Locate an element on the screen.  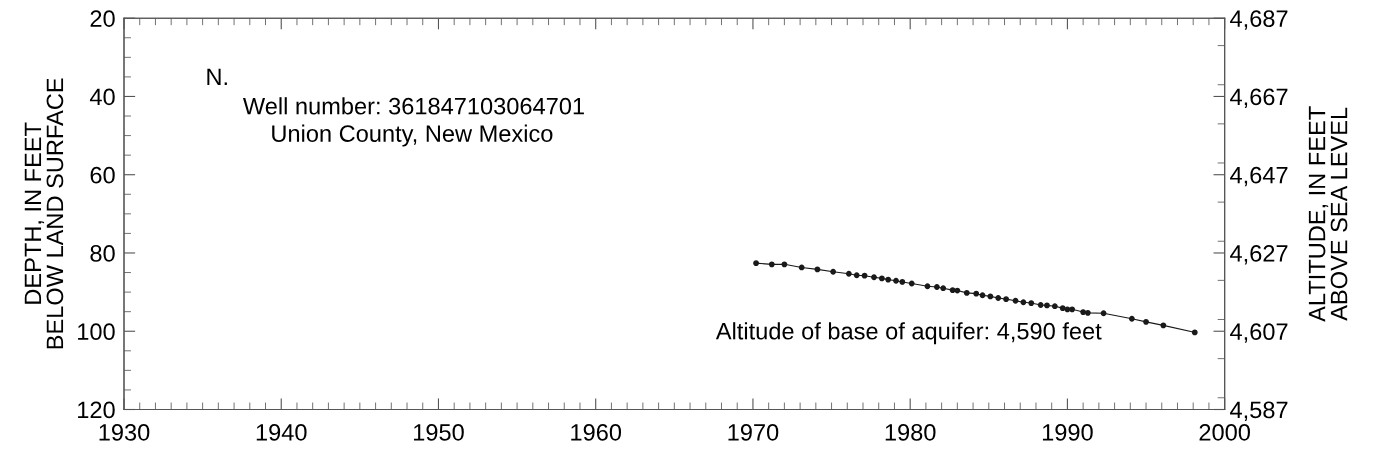
y2-tick-label: 4,607 is located at coordinates (1259, 333).